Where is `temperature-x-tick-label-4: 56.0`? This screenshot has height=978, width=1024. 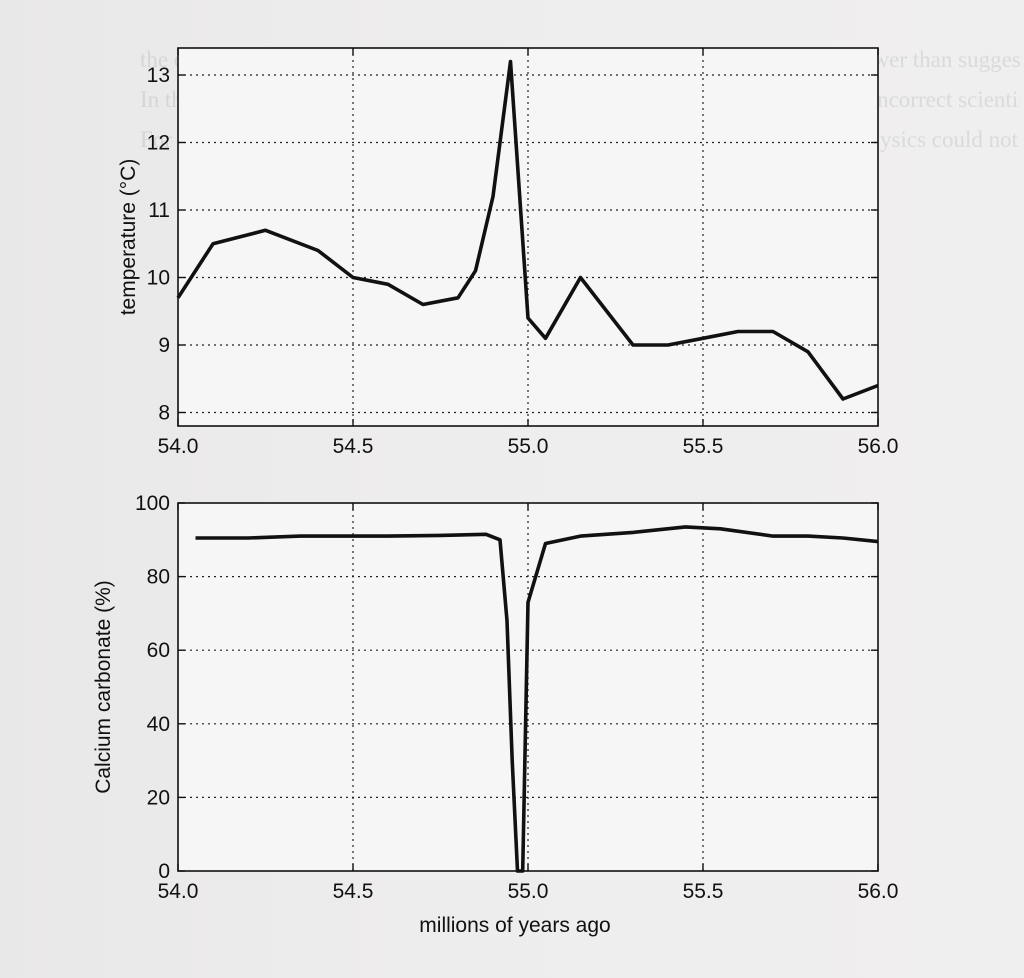
temperature-x-tick-label-4: 56.0 is located at coordinates (878, 446).